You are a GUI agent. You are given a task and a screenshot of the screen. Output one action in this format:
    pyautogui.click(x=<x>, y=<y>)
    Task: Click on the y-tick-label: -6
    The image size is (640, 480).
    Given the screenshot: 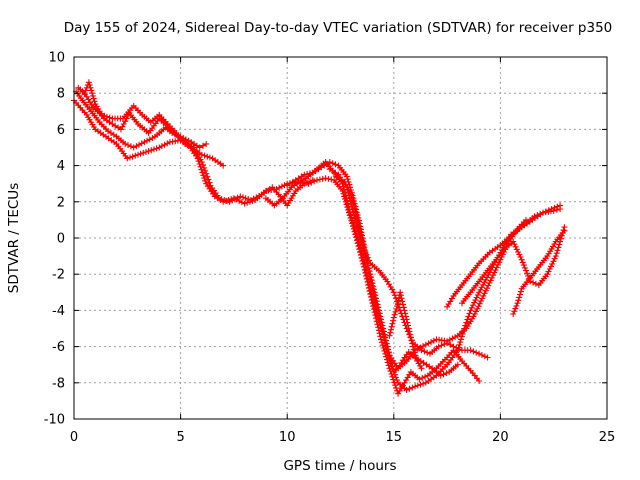 What is the action you would take?
    pyautogui.click(x=58, y=347)
    